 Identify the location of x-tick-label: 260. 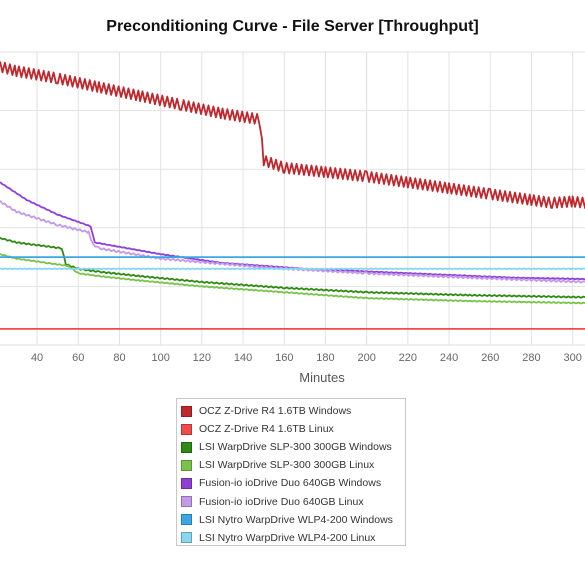
(490, 358).